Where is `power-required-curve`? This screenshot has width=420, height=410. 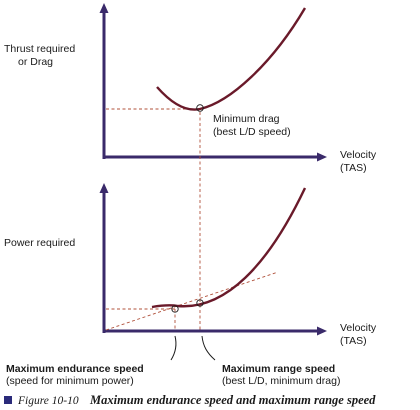
power-required-curve is located at coordinates (229, 248).